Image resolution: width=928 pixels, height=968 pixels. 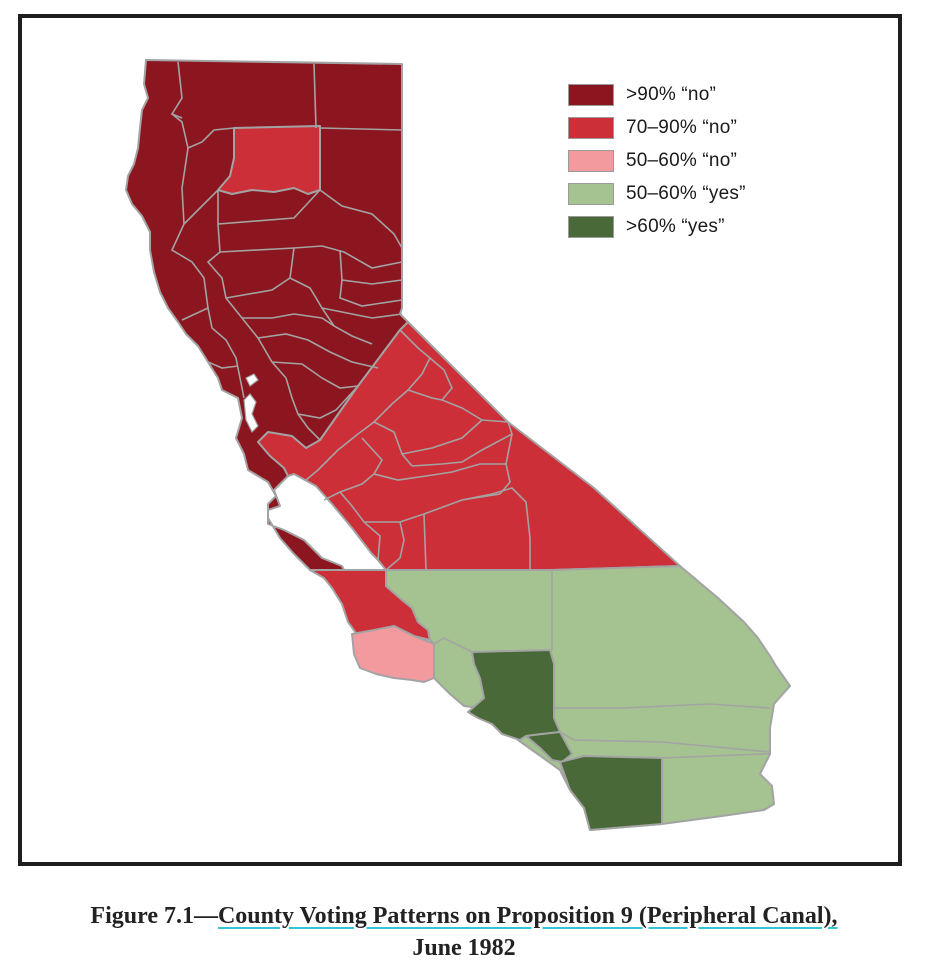 What do you see at coordinates (686, 193) in the screenshot?
I see `legend-label: 50–60% “yes”` at bounding box center [686, 193].